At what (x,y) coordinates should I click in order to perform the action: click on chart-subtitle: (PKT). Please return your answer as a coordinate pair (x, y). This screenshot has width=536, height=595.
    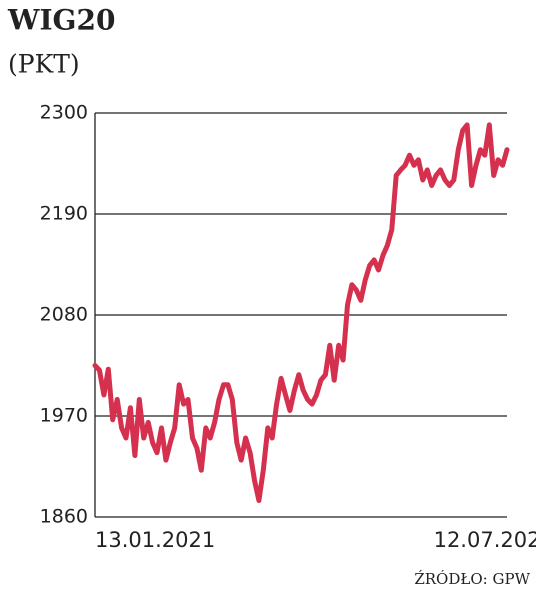
    Looking at the image, I should click on (44, 64).